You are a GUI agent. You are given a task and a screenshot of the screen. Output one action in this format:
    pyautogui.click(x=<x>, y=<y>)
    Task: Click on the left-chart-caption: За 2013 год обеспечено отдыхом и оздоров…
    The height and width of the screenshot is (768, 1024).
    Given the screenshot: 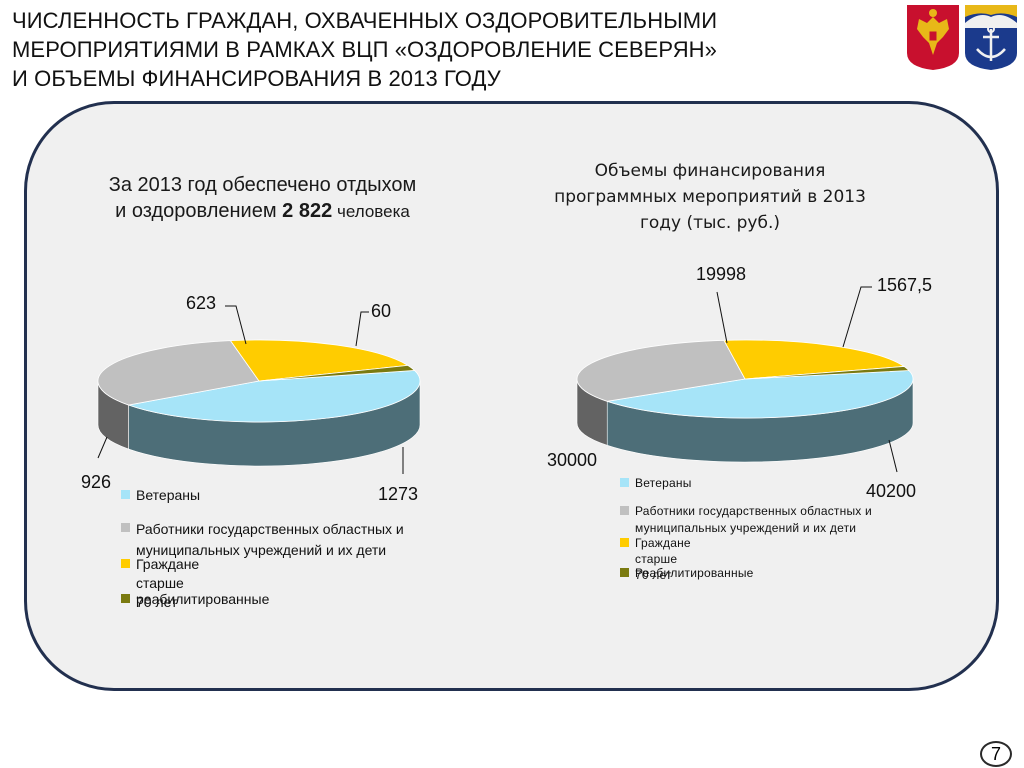 What is the action you would take?
    pyautogui.click(x=262, y=198)
    